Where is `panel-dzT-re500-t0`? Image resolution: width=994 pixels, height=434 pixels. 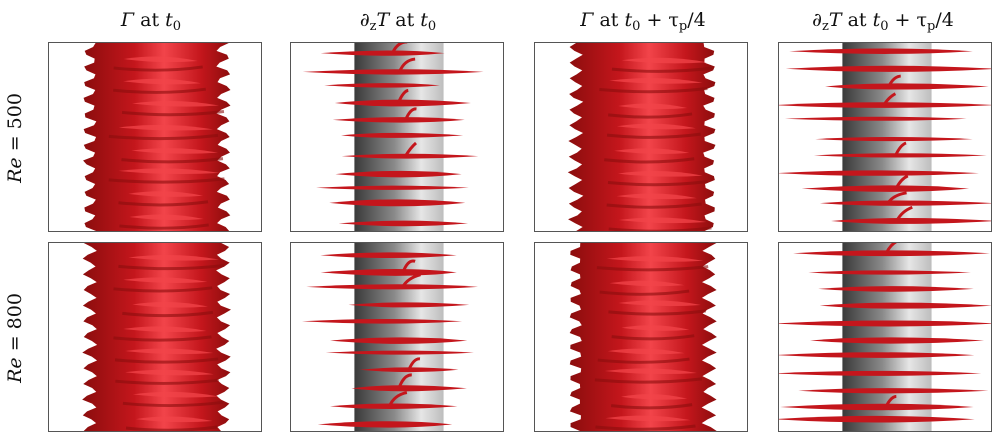
panel-dzT-re500-t0 is located at coordinates (397, 137).